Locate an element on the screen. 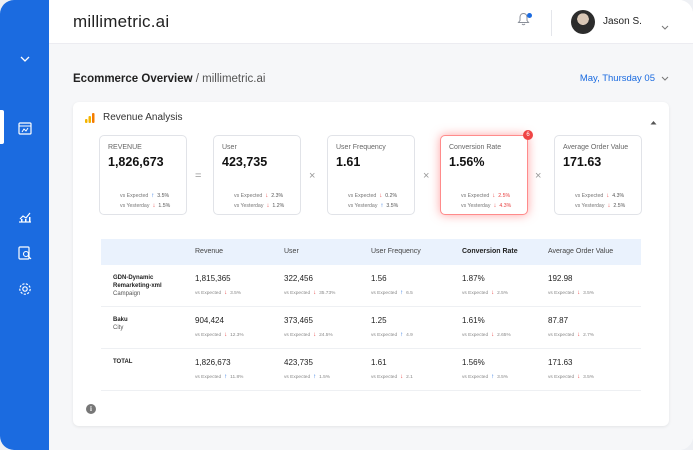 This screenshot has height=450, width=693. brand-logo: millimetric.ai is located at coordinates (121, 21).